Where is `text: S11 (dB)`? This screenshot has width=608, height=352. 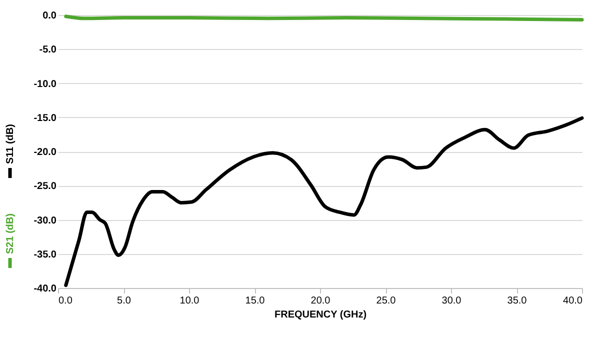
text: S11 (dB) is located at coordinates (10, 144).